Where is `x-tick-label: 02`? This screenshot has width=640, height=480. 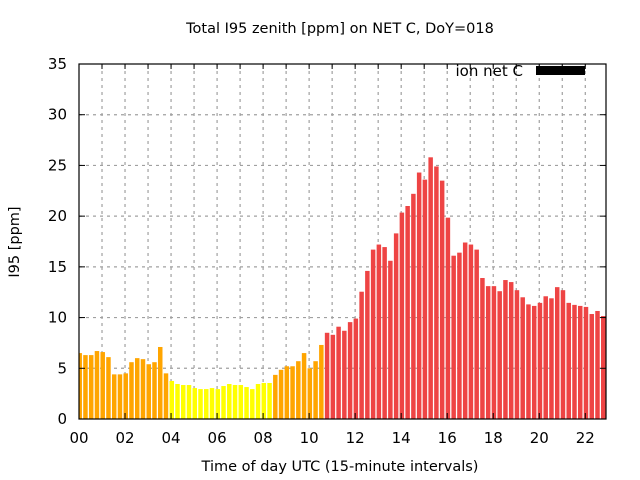 x-tick-label: 02 is located at coordinates (124, 438).